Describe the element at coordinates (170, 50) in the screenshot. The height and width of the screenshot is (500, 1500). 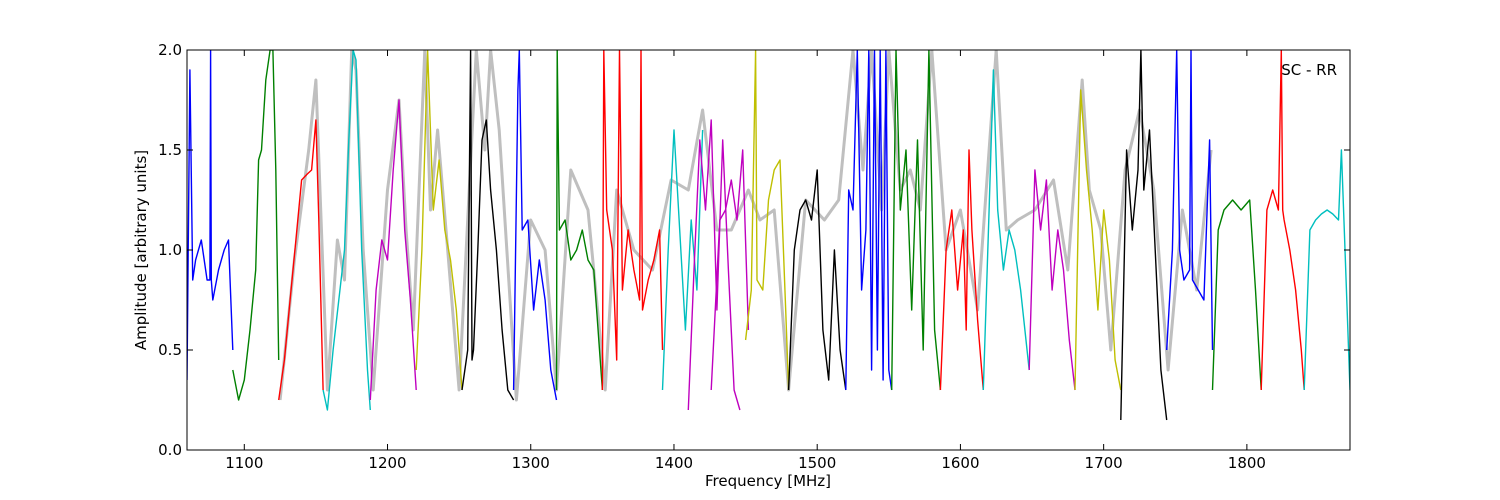
I see `y-tick-label: 2.0` at that location.